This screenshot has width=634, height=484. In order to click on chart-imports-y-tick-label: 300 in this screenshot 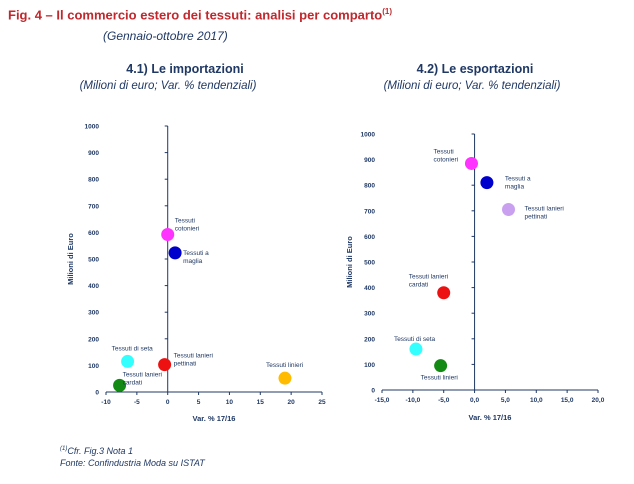, I will do `click(93, 313)`.